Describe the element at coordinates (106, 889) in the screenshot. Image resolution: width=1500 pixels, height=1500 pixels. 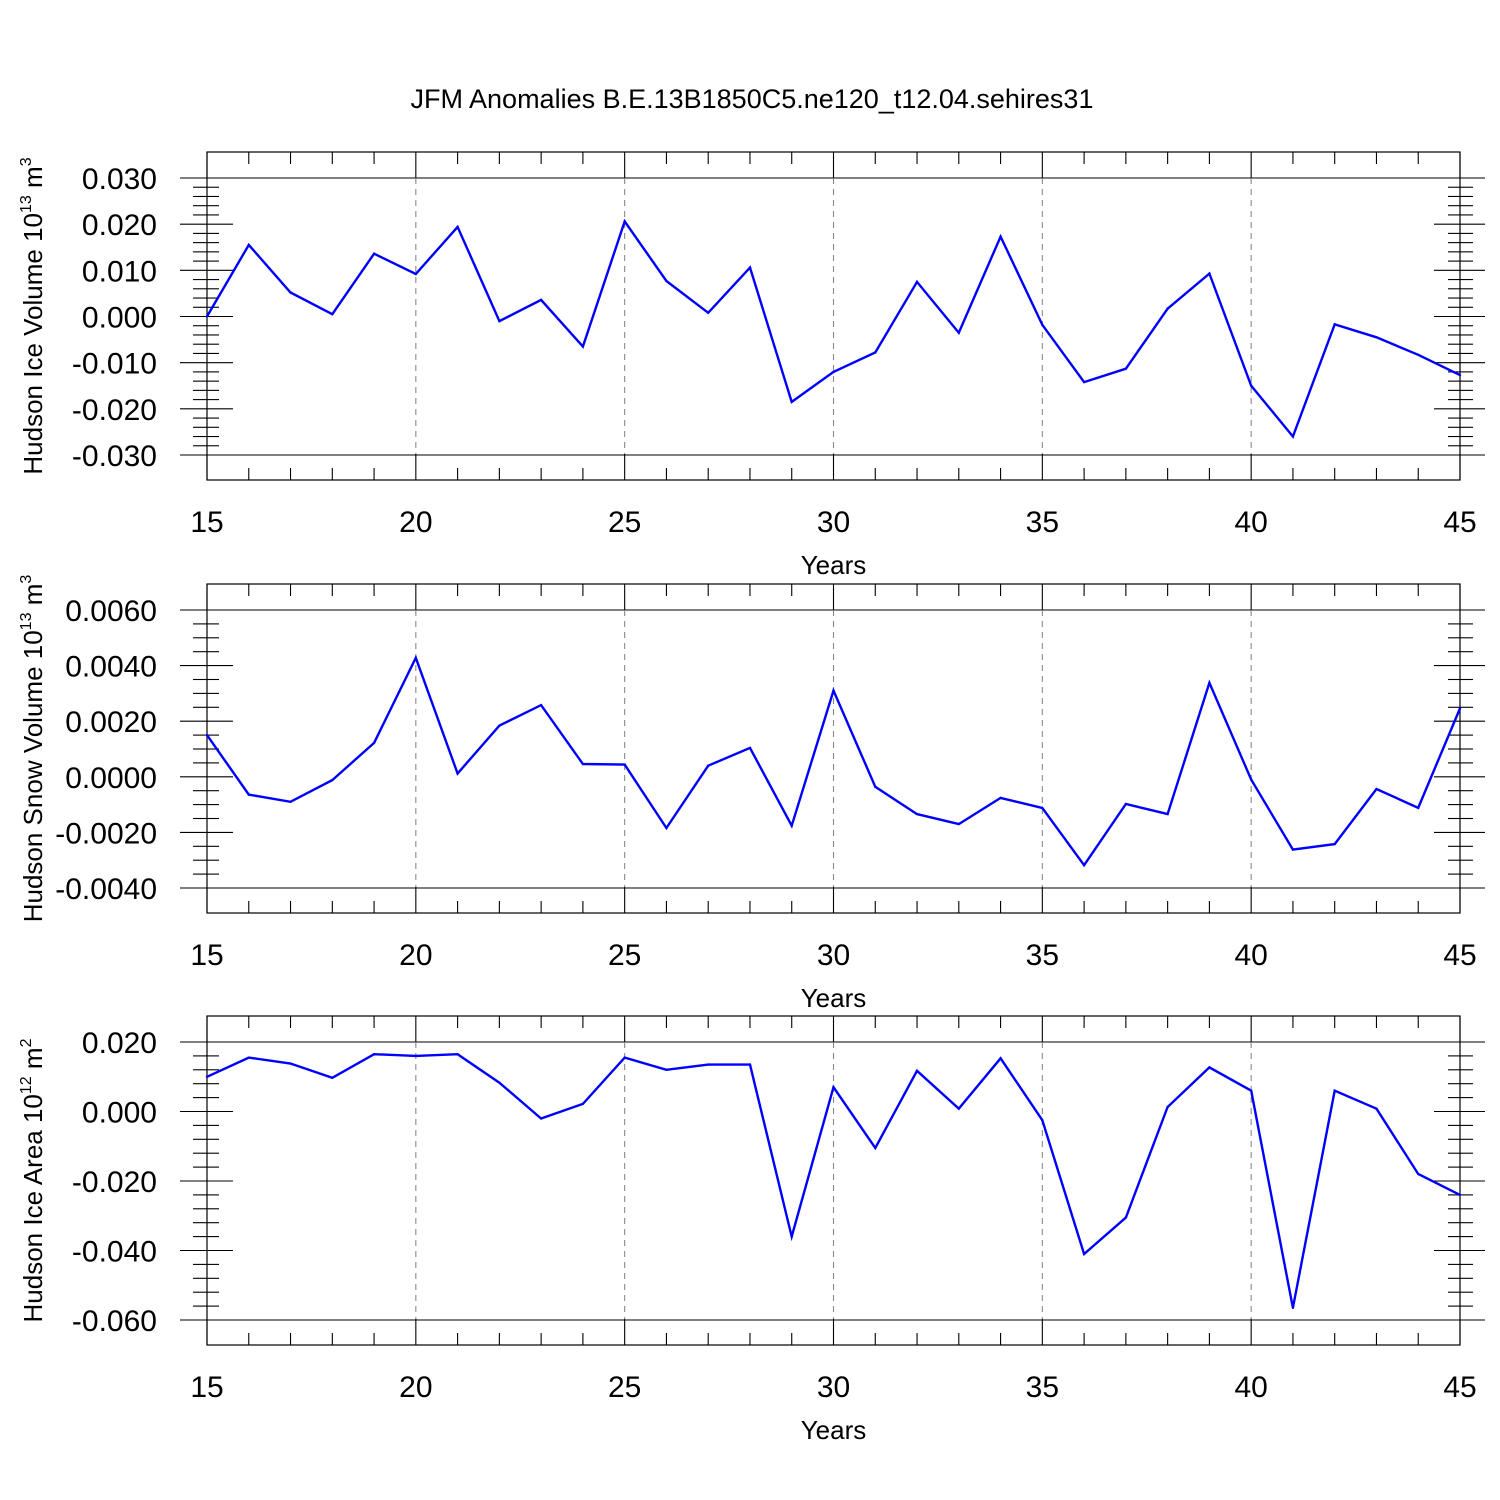
I see `y-tick-label: -0.0040` at that location.